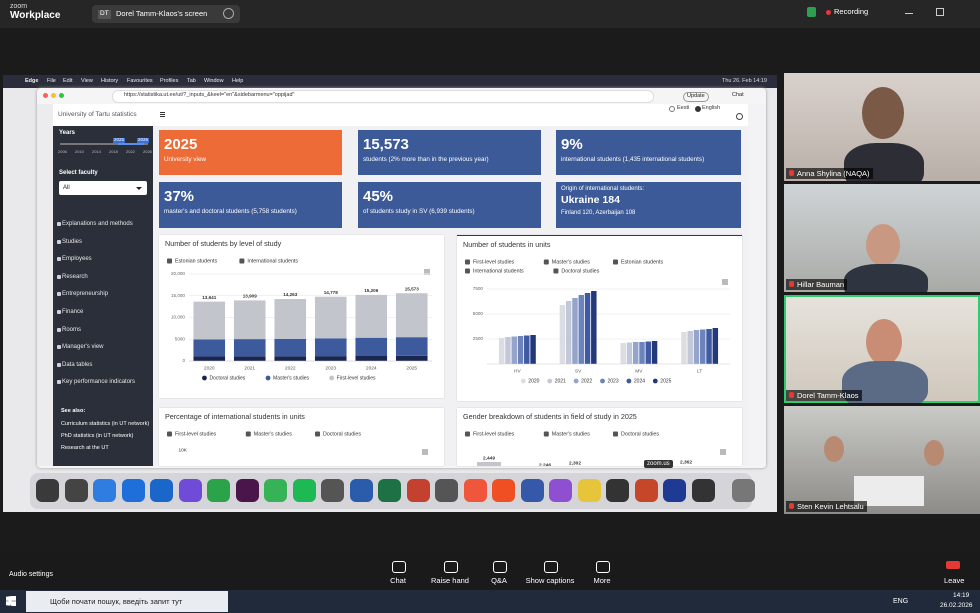 This screenshot has height=613, width=980. What do you see at coordinates (291, 378) in the screenshot?
I see `legend-label: Master's studies` at bounding box center [291, 378].